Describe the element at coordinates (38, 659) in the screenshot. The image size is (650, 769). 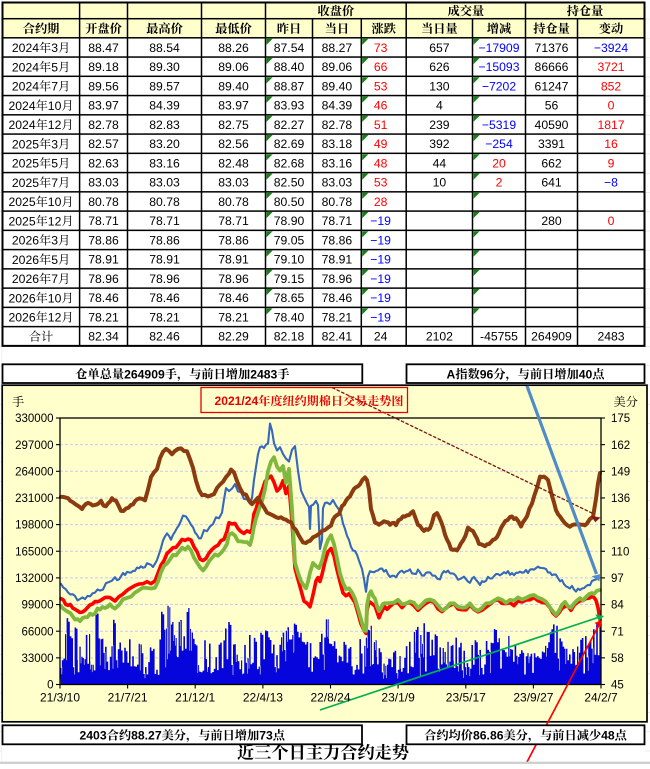
I see `svg-text: 33000` at that location.